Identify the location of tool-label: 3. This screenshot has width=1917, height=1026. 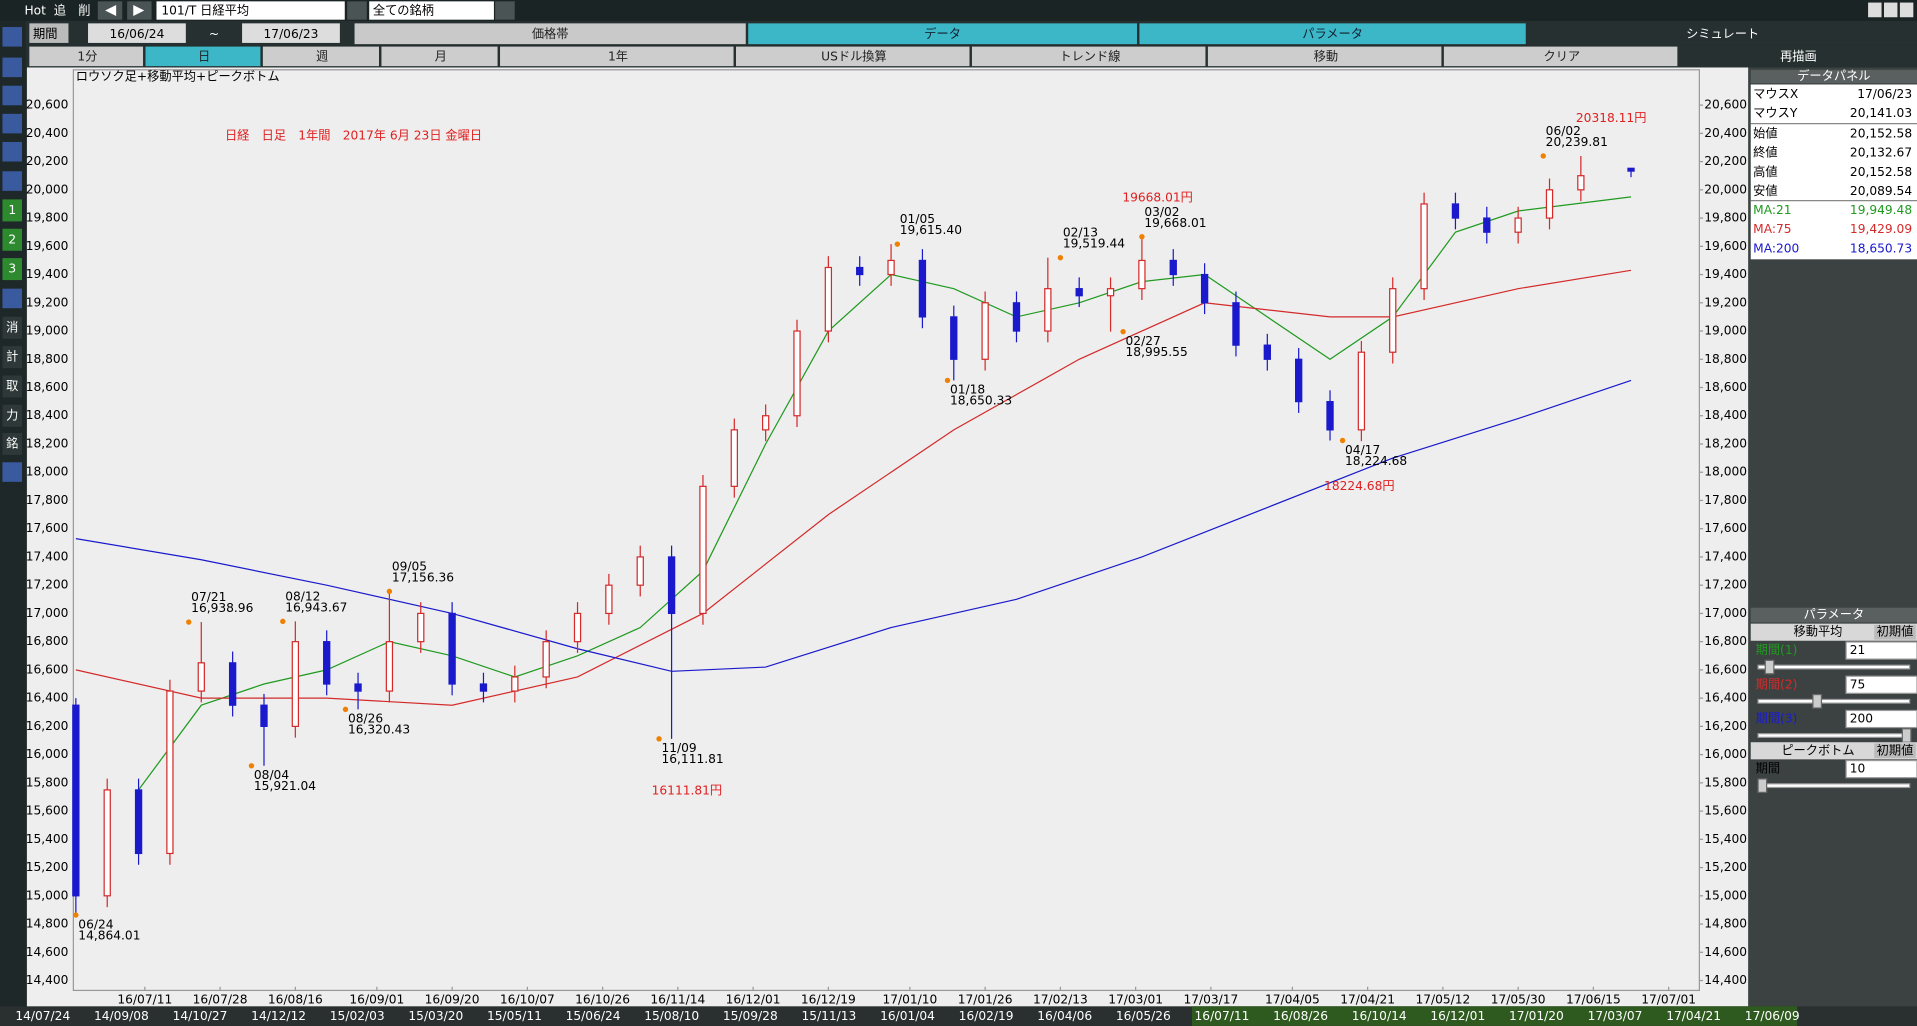
(12, 269).